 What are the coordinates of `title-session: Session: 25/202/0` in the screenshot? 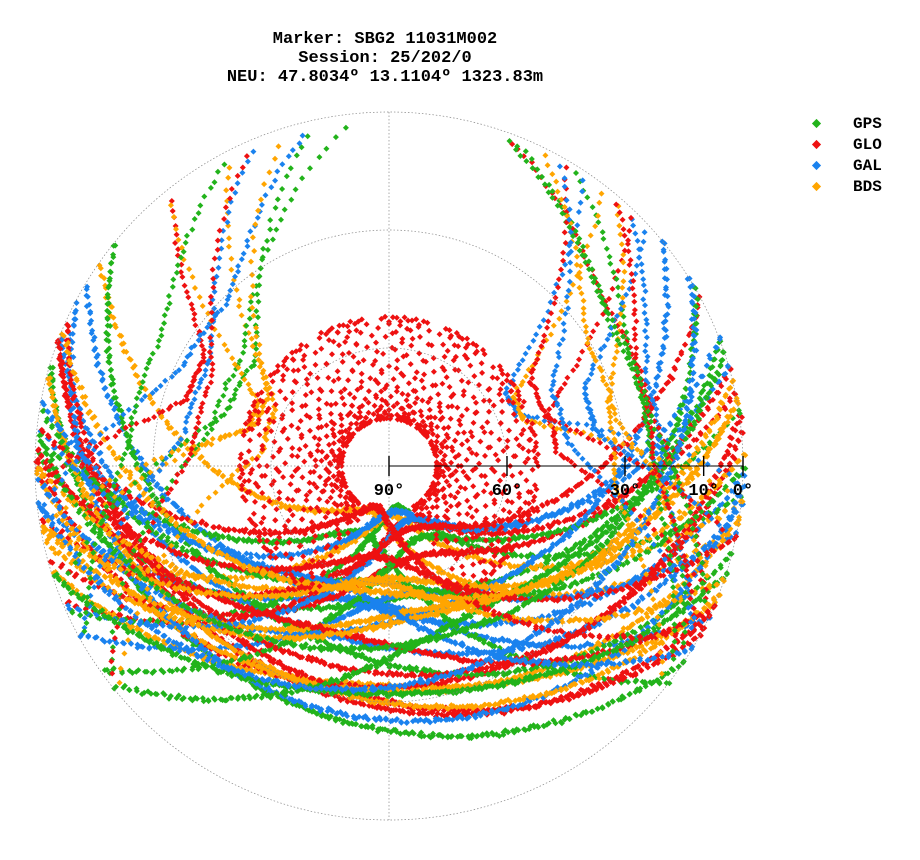 It's located at (385, 58).